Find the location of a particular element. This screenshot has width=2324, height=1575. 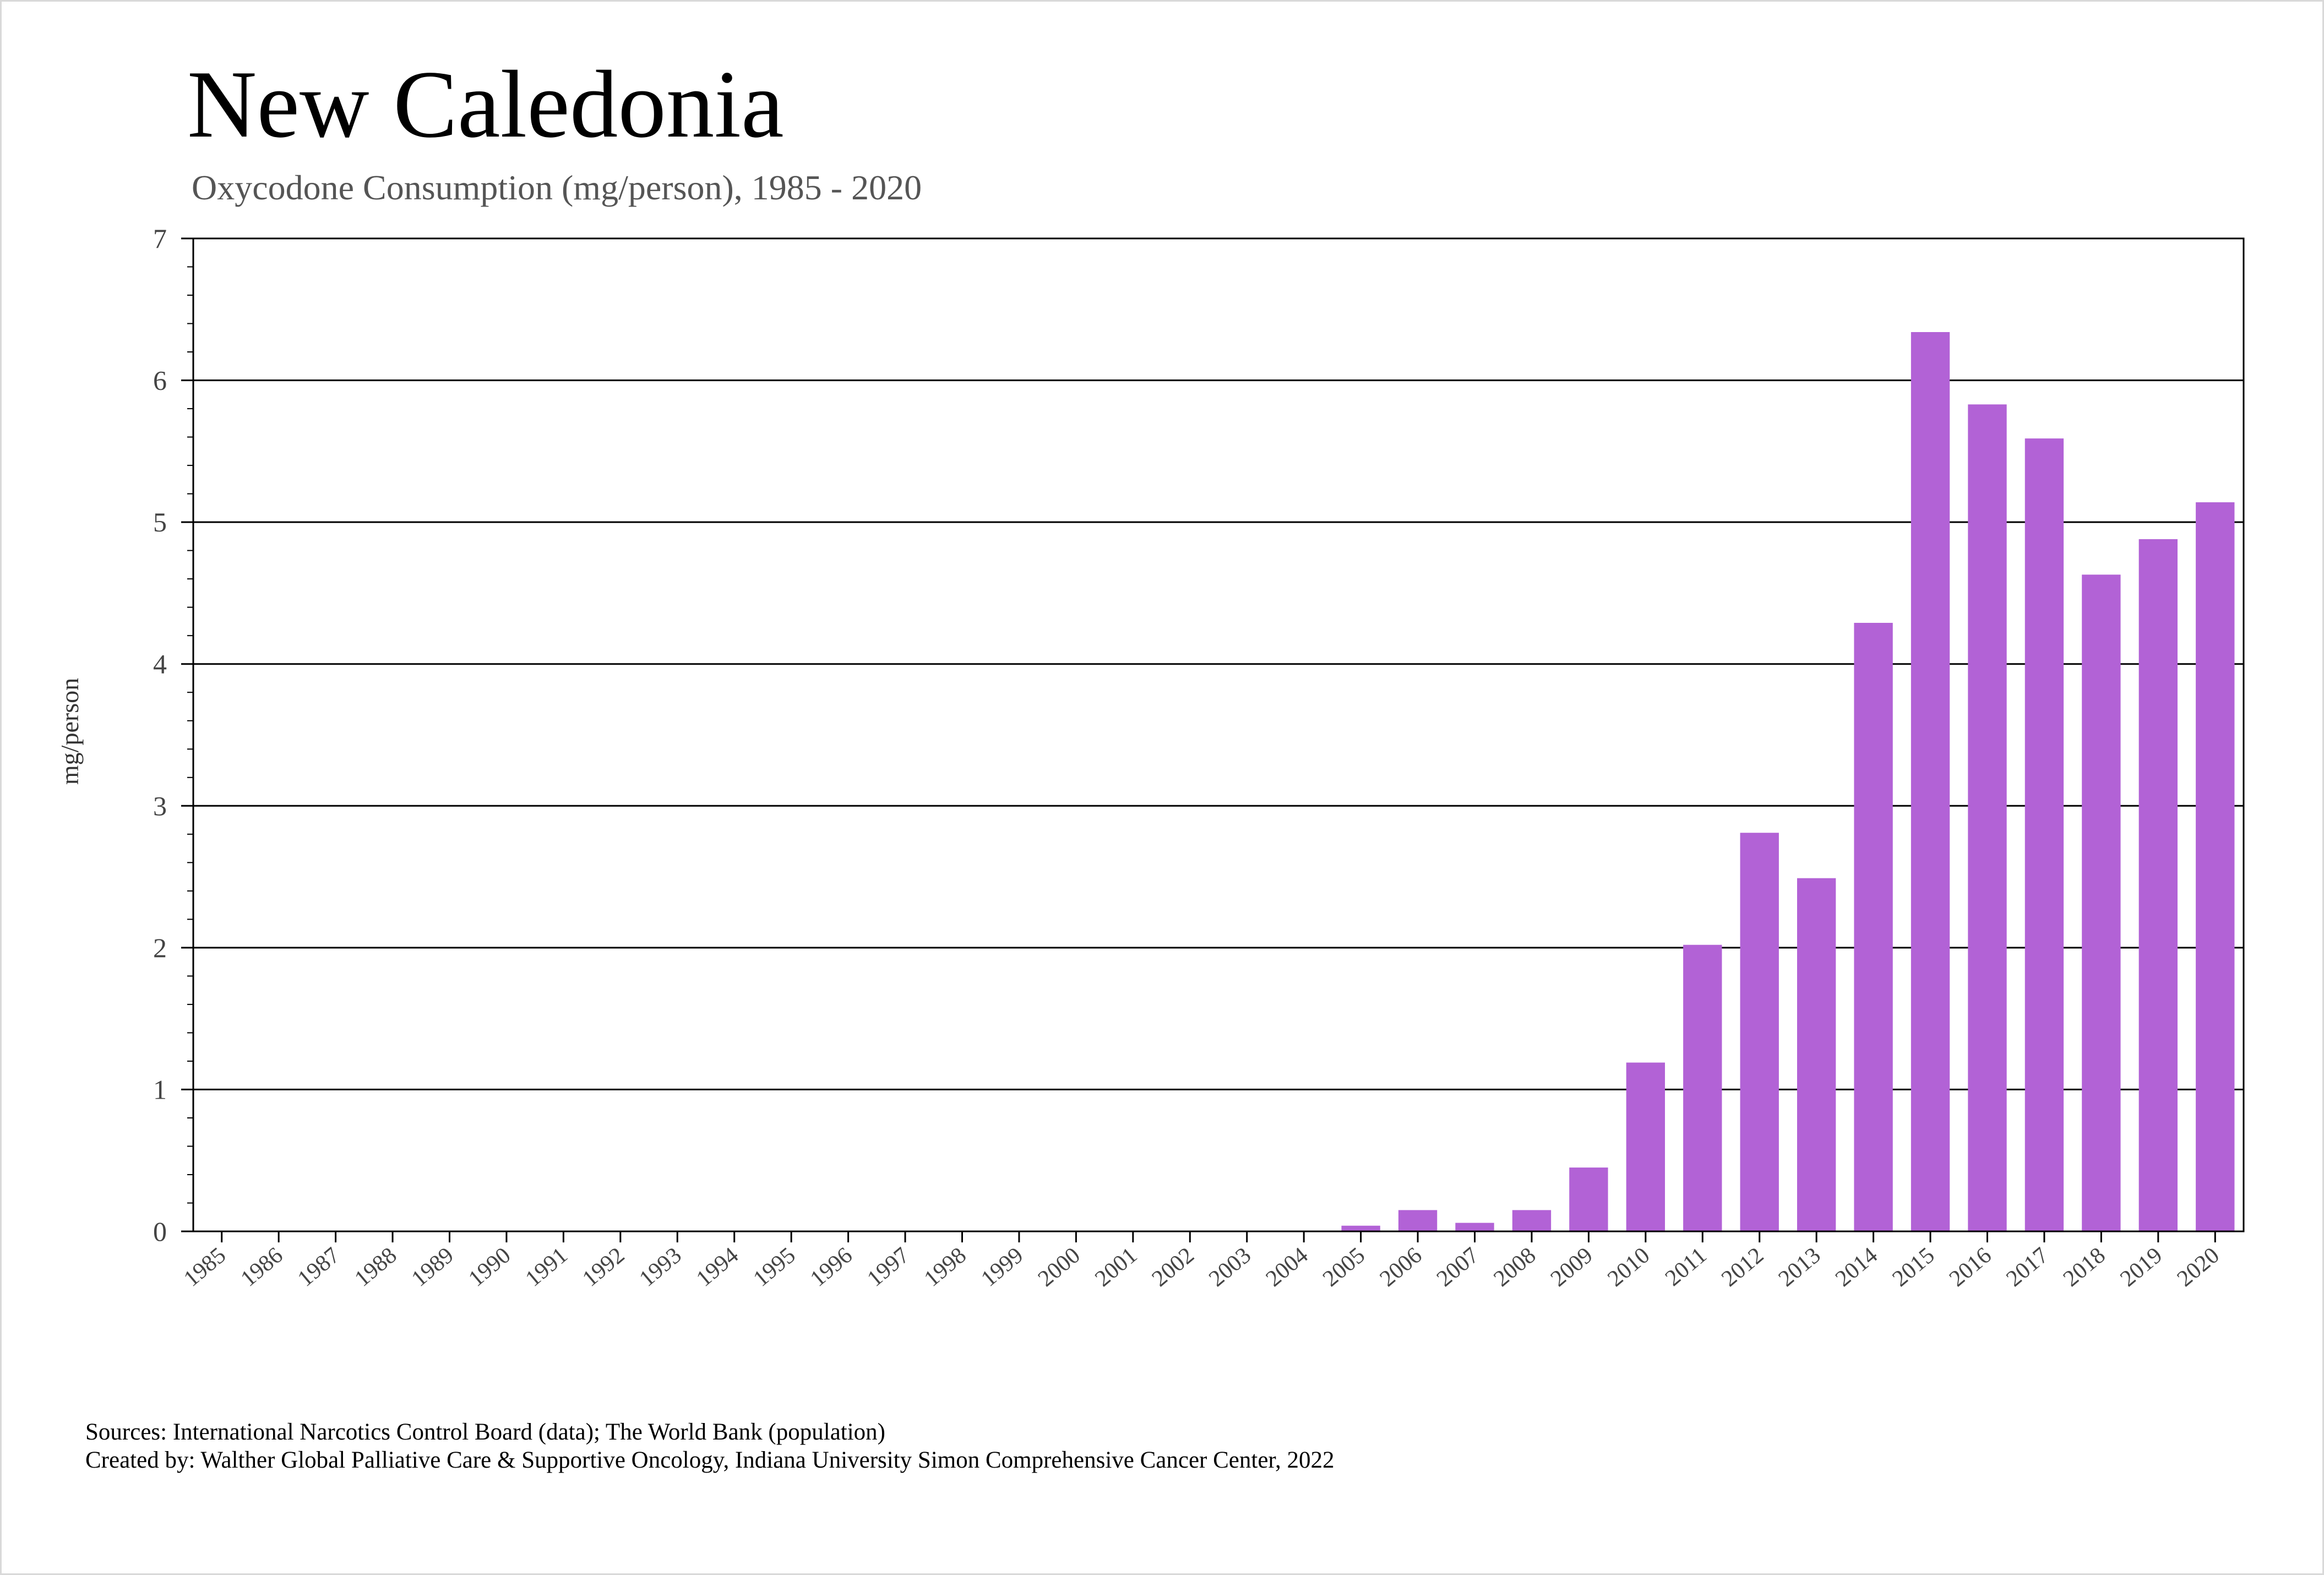

chart-title: New Caledonia is located at coordinates (485, 104).